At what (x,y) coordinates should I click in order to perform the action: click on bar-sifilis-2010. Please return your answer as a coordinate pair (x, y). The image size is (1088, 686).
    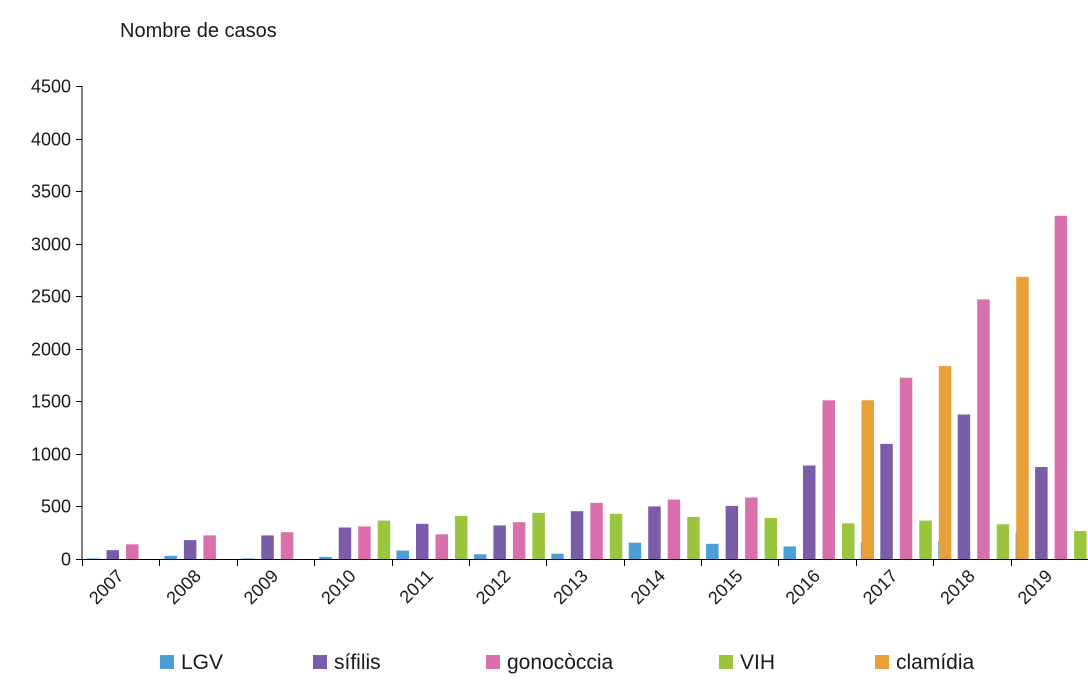
    Looking at the image, I should click on (345, 543).